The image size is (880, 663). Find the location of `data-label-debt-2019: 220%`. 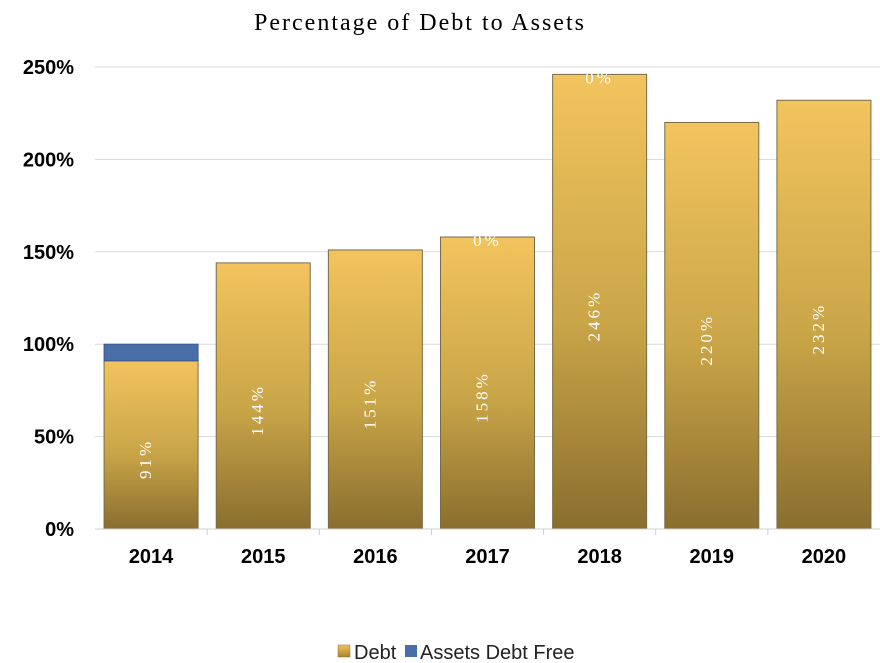

data-label-debt-2019: 220% is located at coordinates (706, 340).